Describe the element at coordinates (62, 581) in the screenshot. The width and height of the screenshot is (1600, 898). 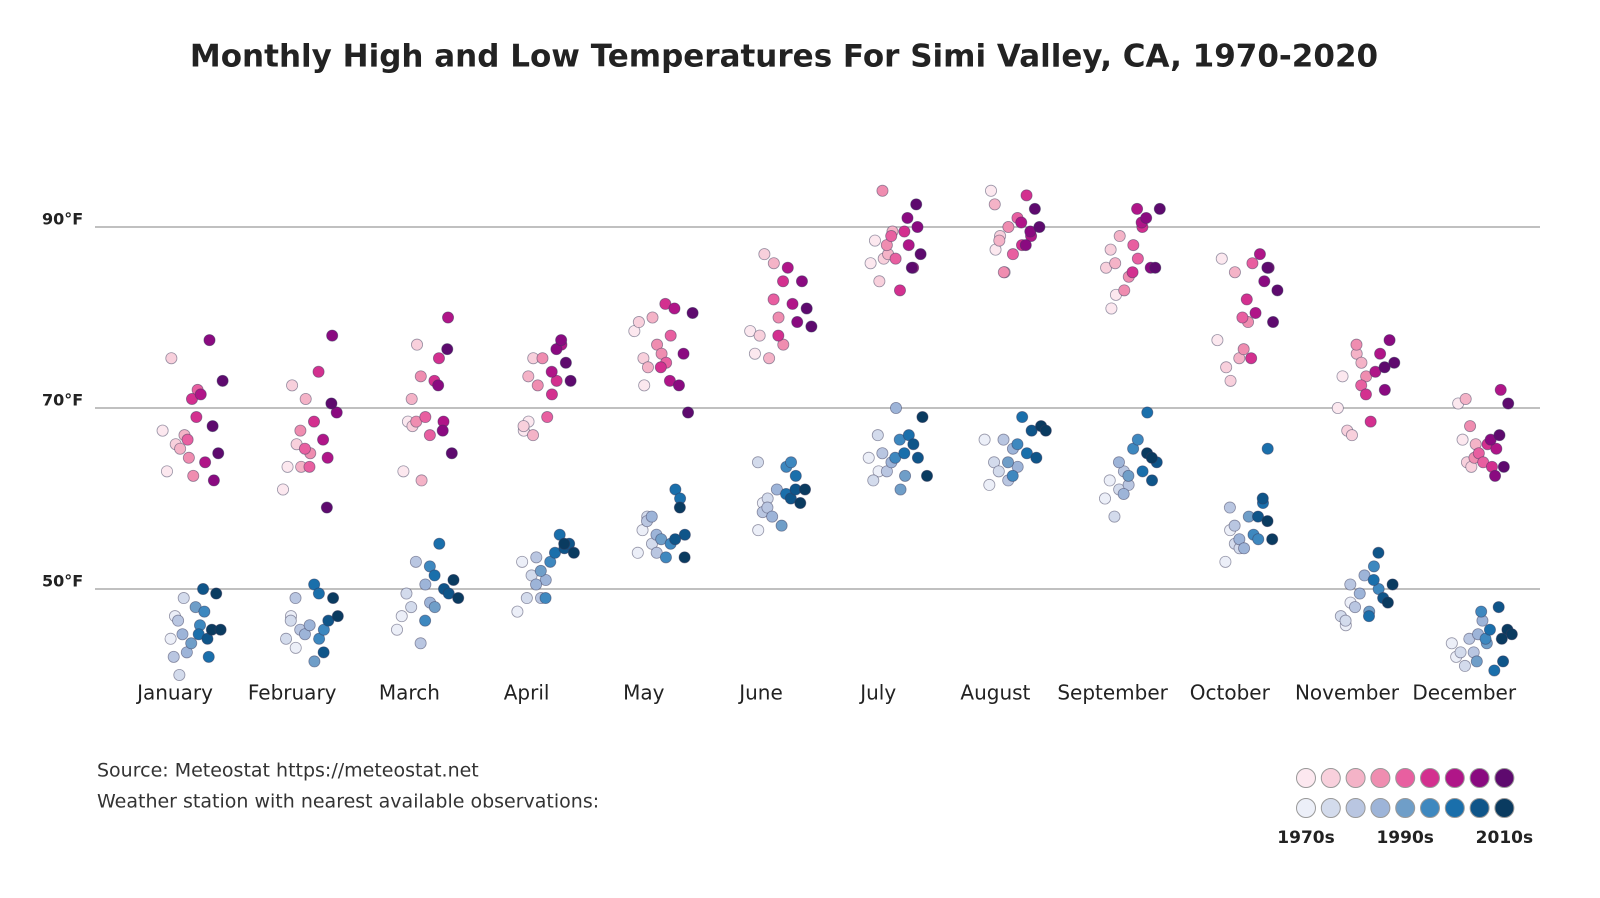
I see `y-tick-label: 50°F` at that location.